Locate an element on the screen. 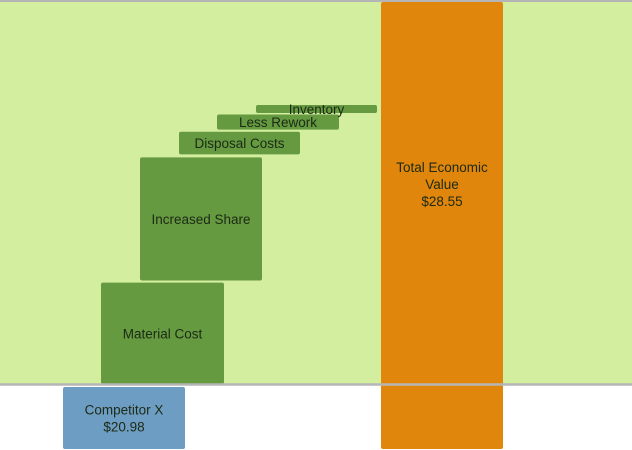  bar-label-2: Increased Share is located at coordinates (200, 219).